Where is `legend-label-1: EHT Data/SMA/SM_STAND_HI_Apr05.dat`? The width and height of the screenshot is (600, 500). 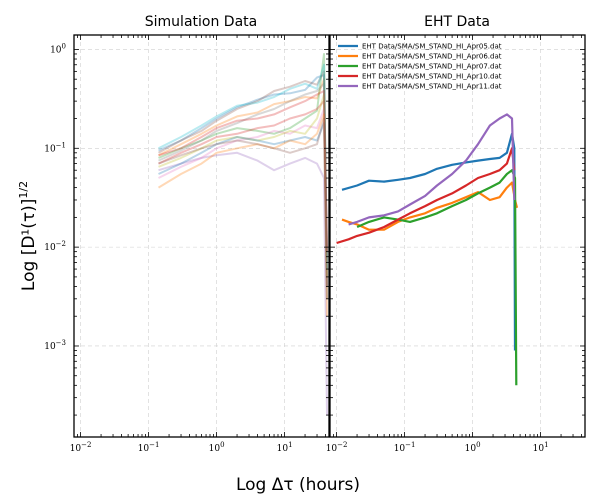
legend-label-1: EHT Data/SMA/SM_STAND_HI_Apr05.dat is located at coordinates (432, 47).